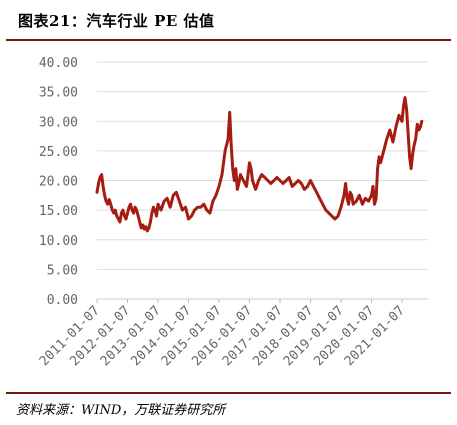 Image resolution: width=457 pixels, height=425 pixels. I want to click on y-tick-label: 5.00, so click(62, 270).